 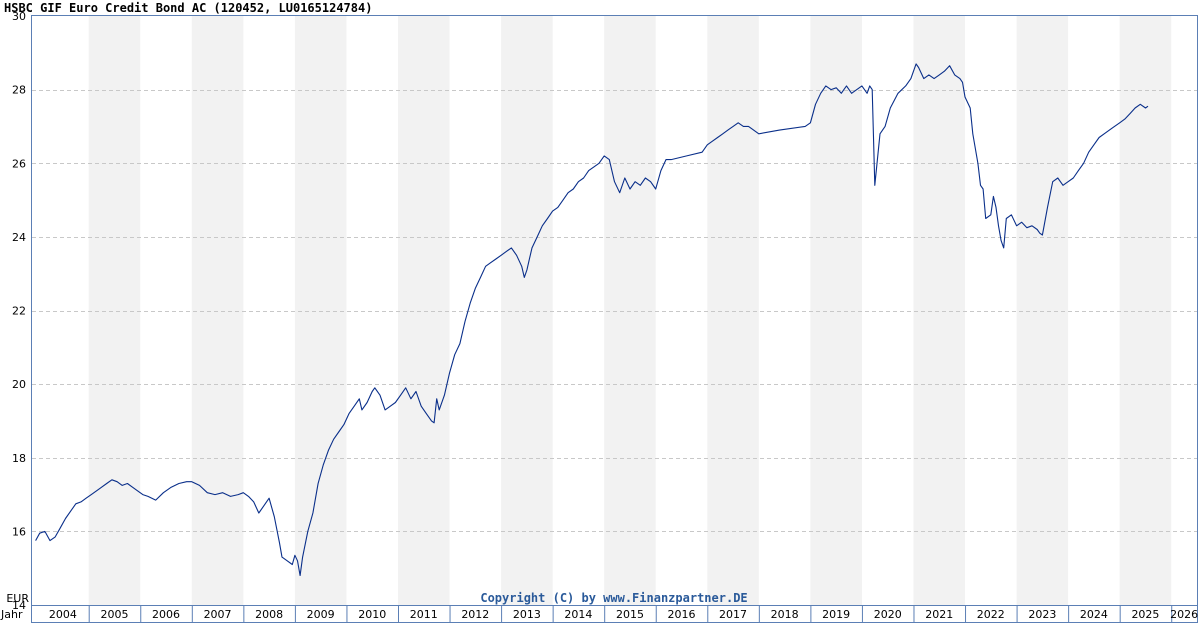 What do you see at coordinates (475, 614) in the screenshot?
I see `x-tick-label: 2012` at bounding box center [475, 614].